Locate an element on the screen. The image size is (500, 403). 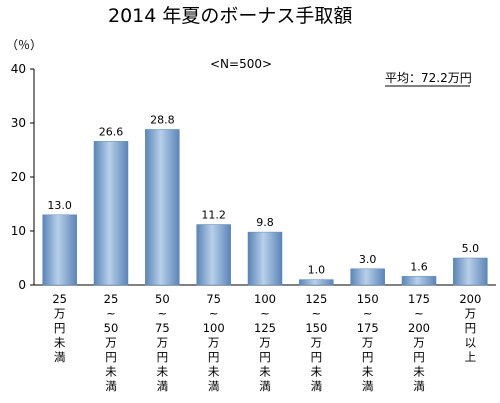
data-label: 11.2 is located at coordinates (213, 215).